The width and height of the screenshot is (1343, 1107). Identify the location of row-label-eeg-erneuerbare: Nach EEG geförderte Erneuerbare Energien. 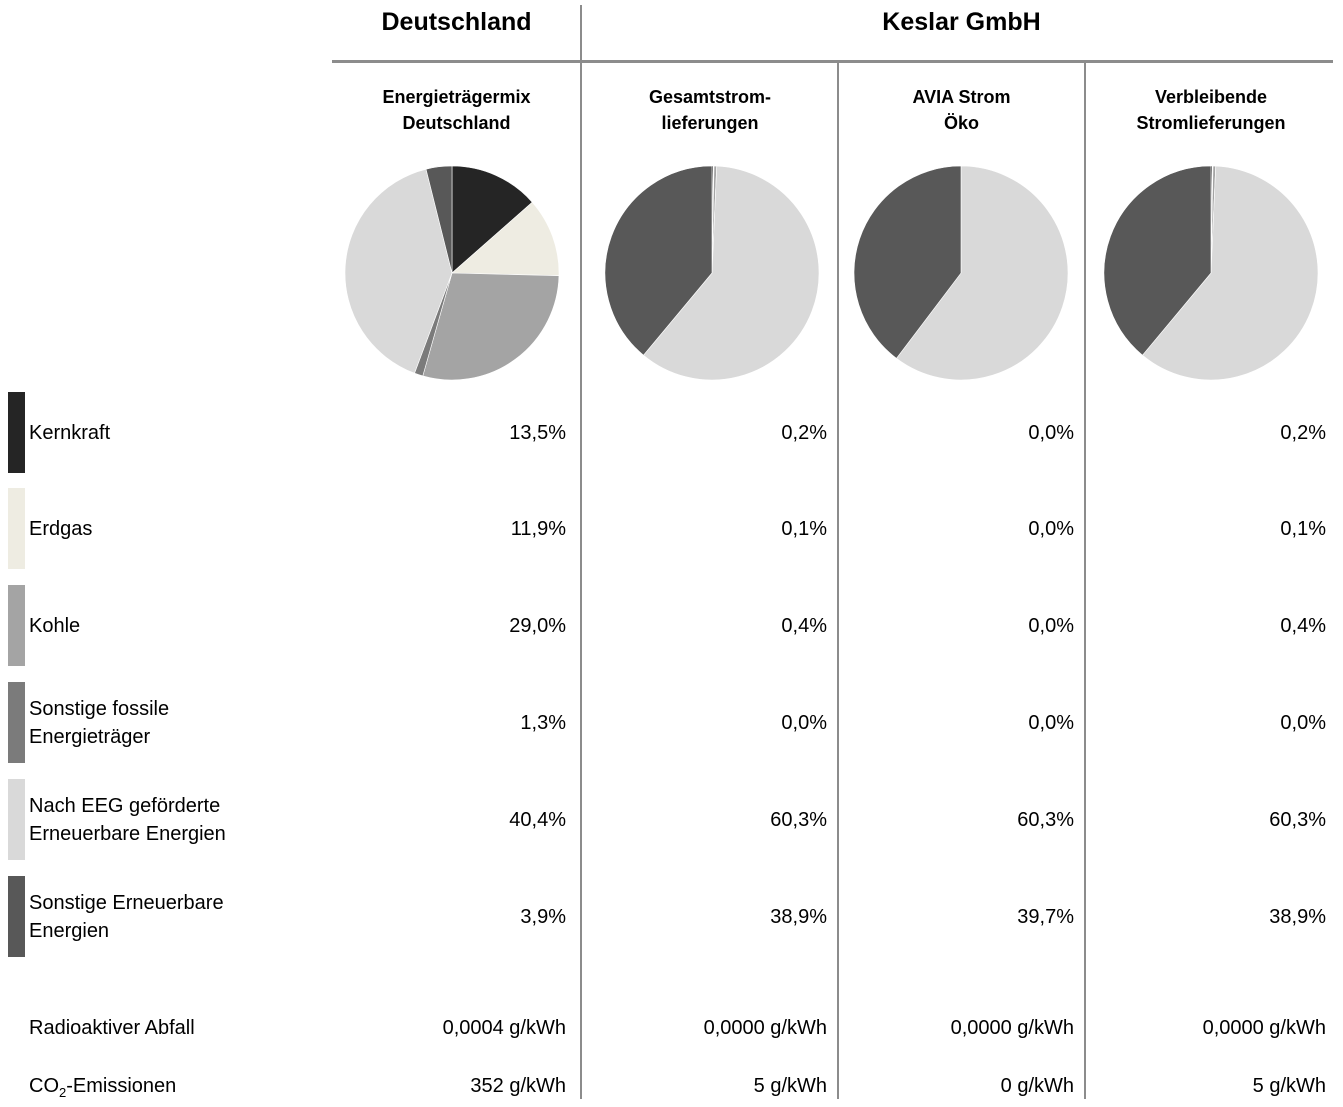
(127, 820).